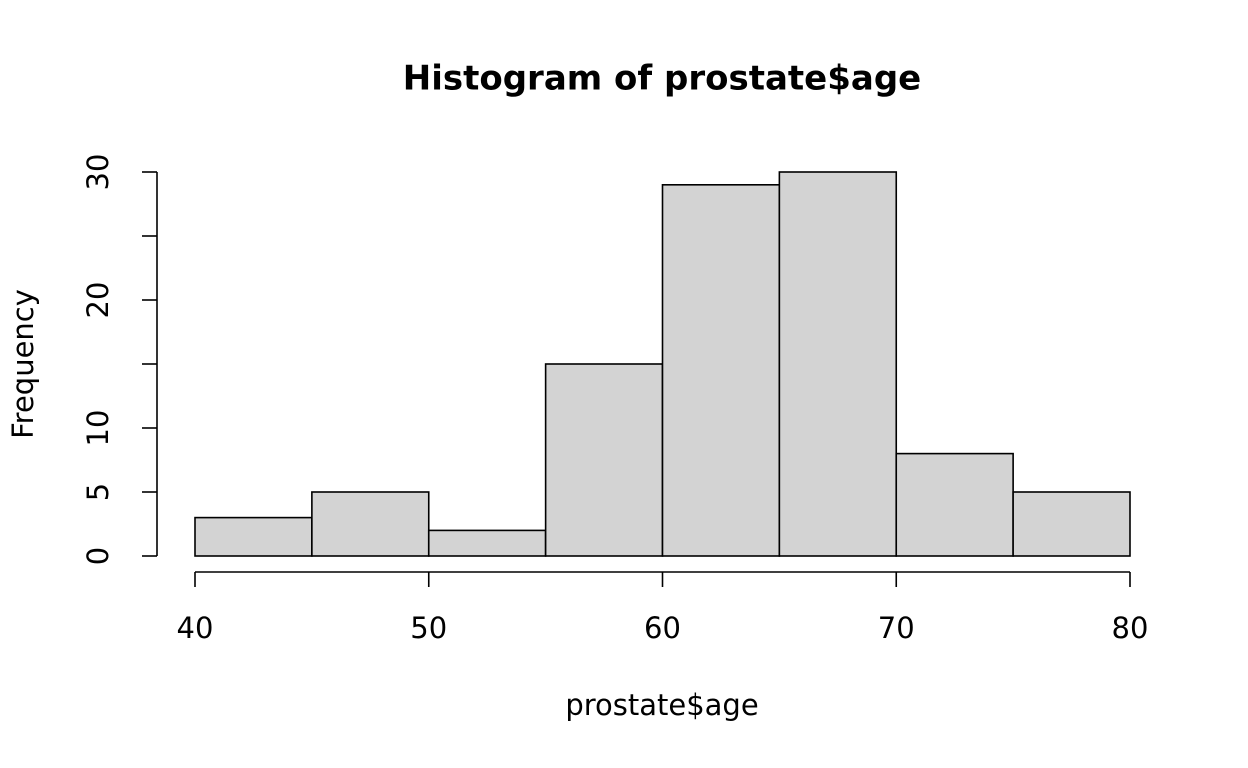  I want to click on y-tick-label: 30, so click(98, 172).